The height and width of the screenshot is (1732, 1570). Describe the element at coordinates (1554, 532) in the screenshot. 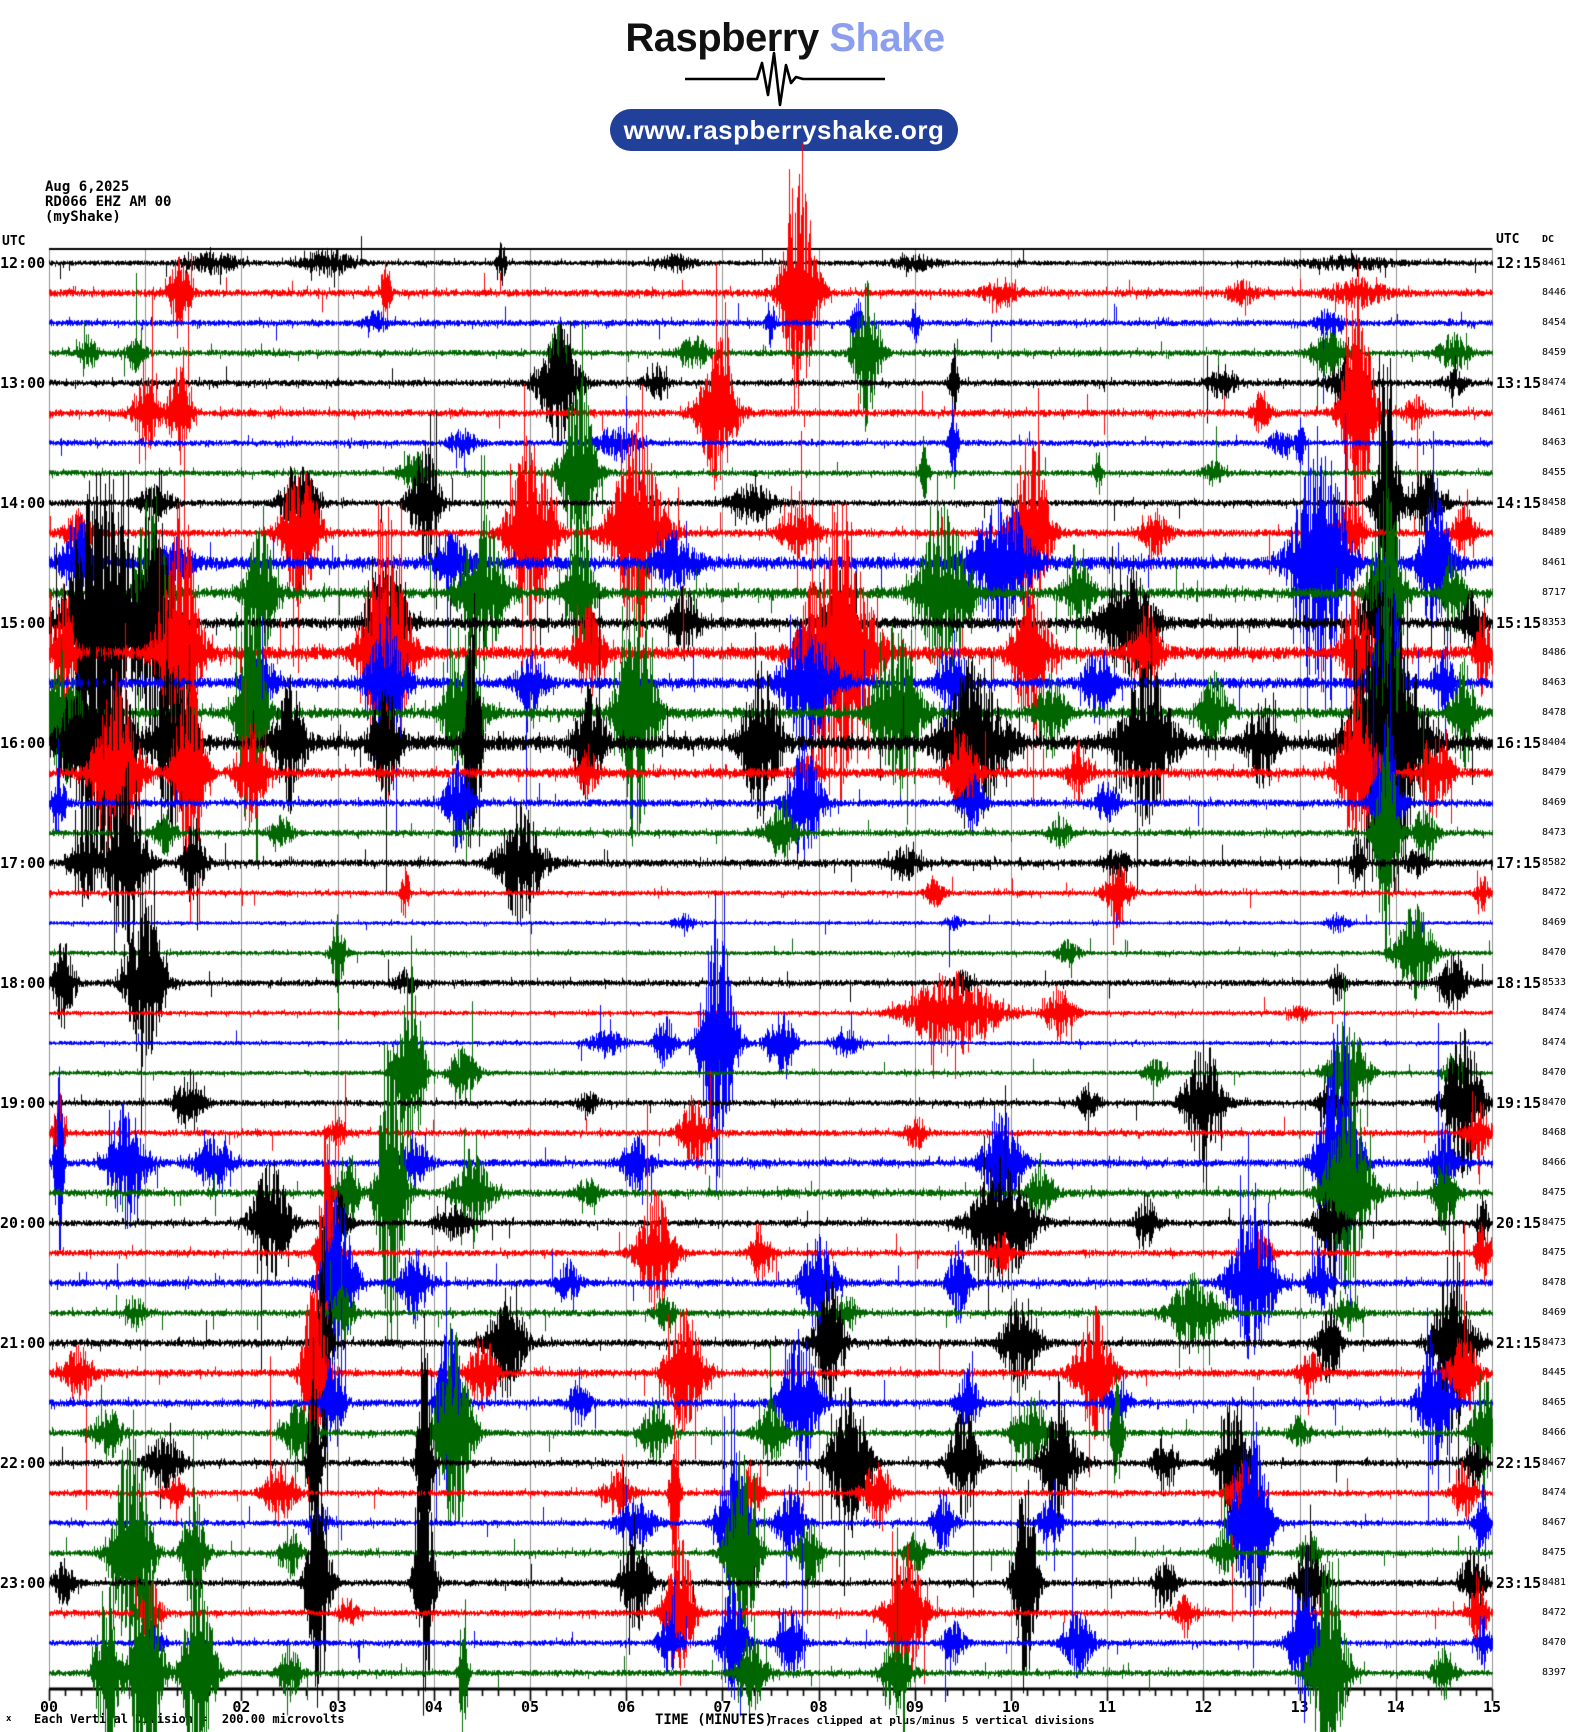

I see `dc-value: 8489` at that location.